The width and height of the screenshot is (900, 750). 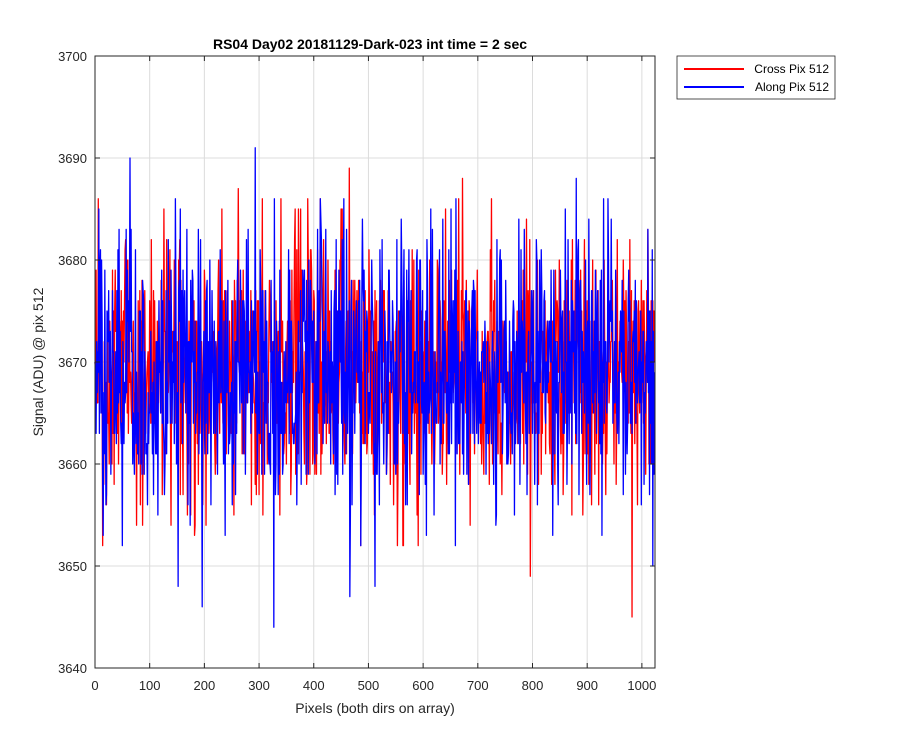 What do you see at coordinates (423, 685) in the screenshot?
I see `x-tick-label: 600` at bounding box center [423, 685].